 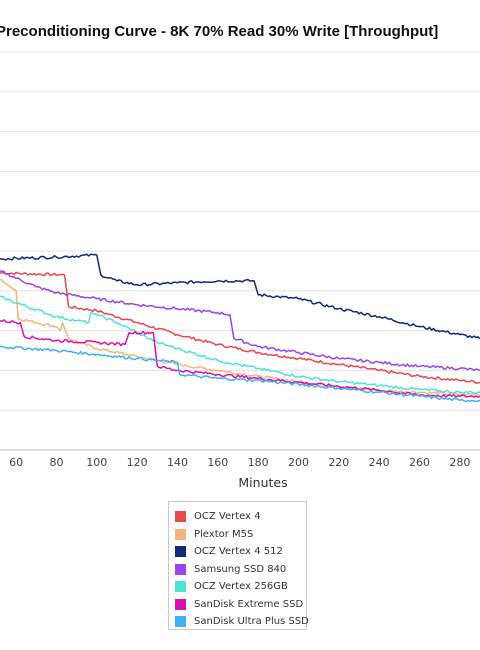 I want to click on legend-item: OCZ Vertex 256GB, so click(x=237, y=587).